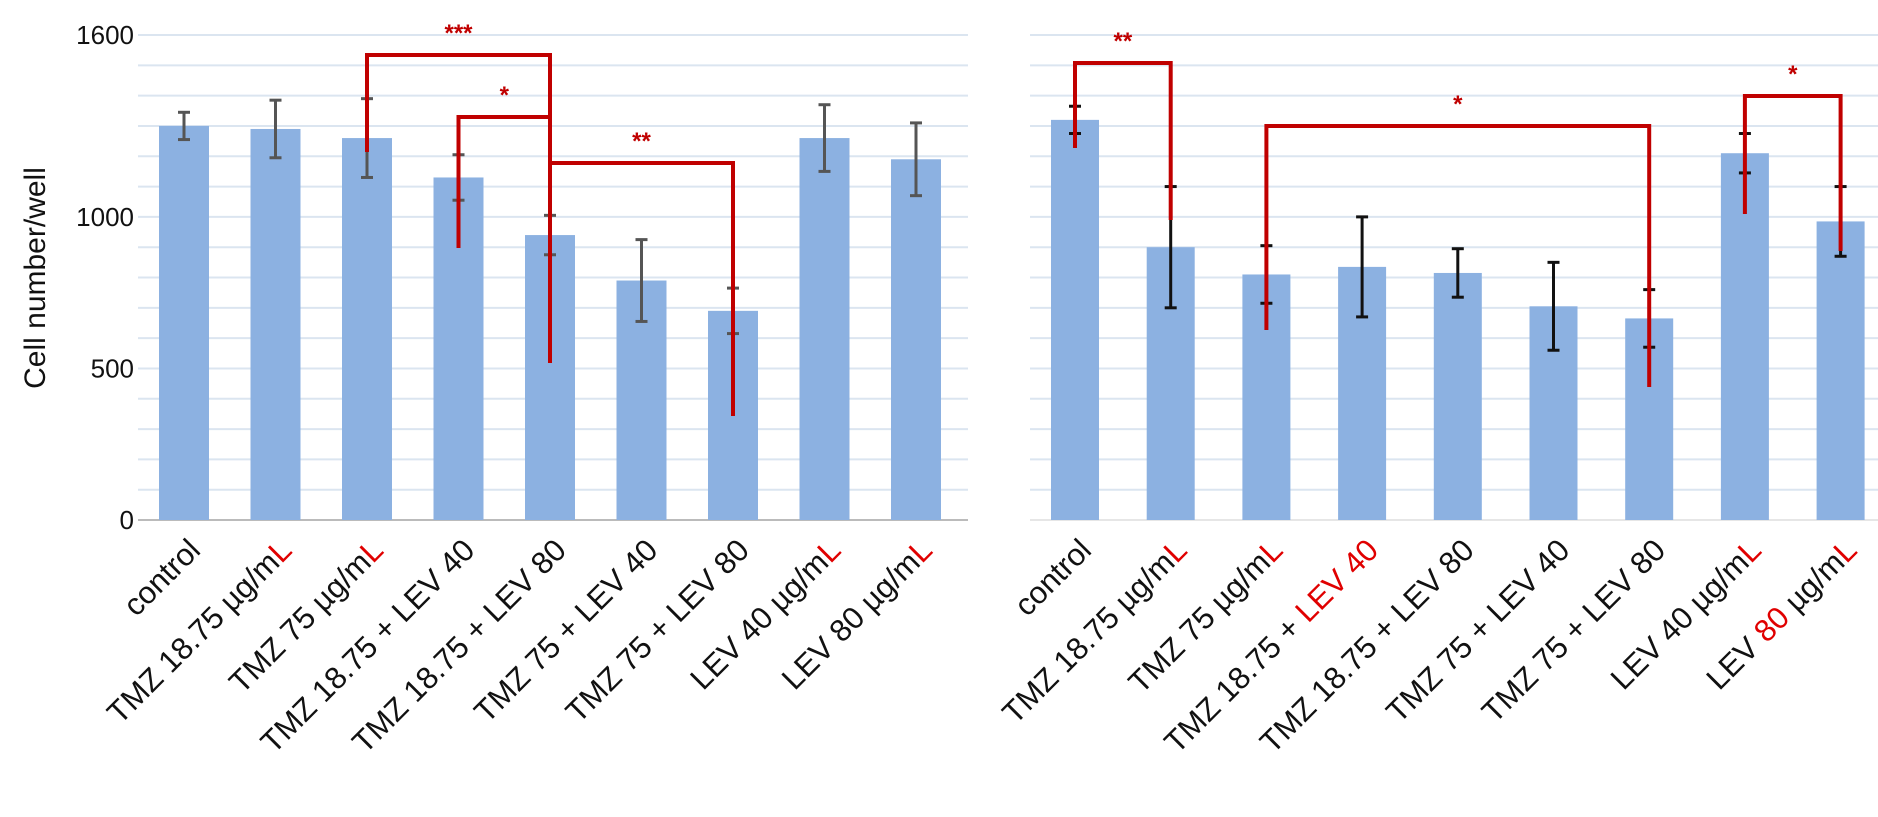 Image resolution: width=1878 pixels, height=817 pixels. Describe the element at coordinates (1336, 580) in the screenshot. I see `x-tick-label-part: LEV 40` at that location.